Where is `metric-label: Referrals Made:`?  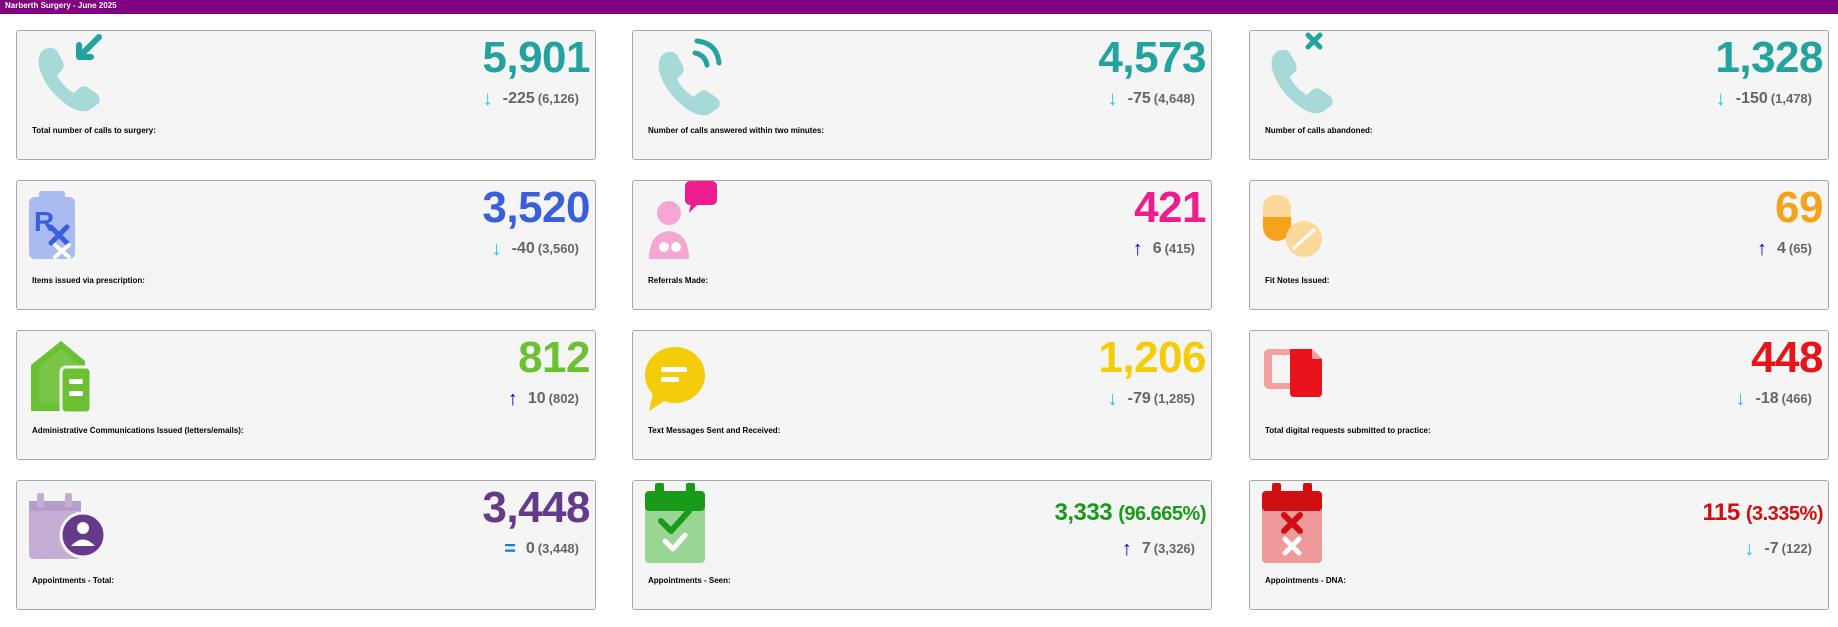 metric-label: Referrals Made: is located at coordinates (678, 280).